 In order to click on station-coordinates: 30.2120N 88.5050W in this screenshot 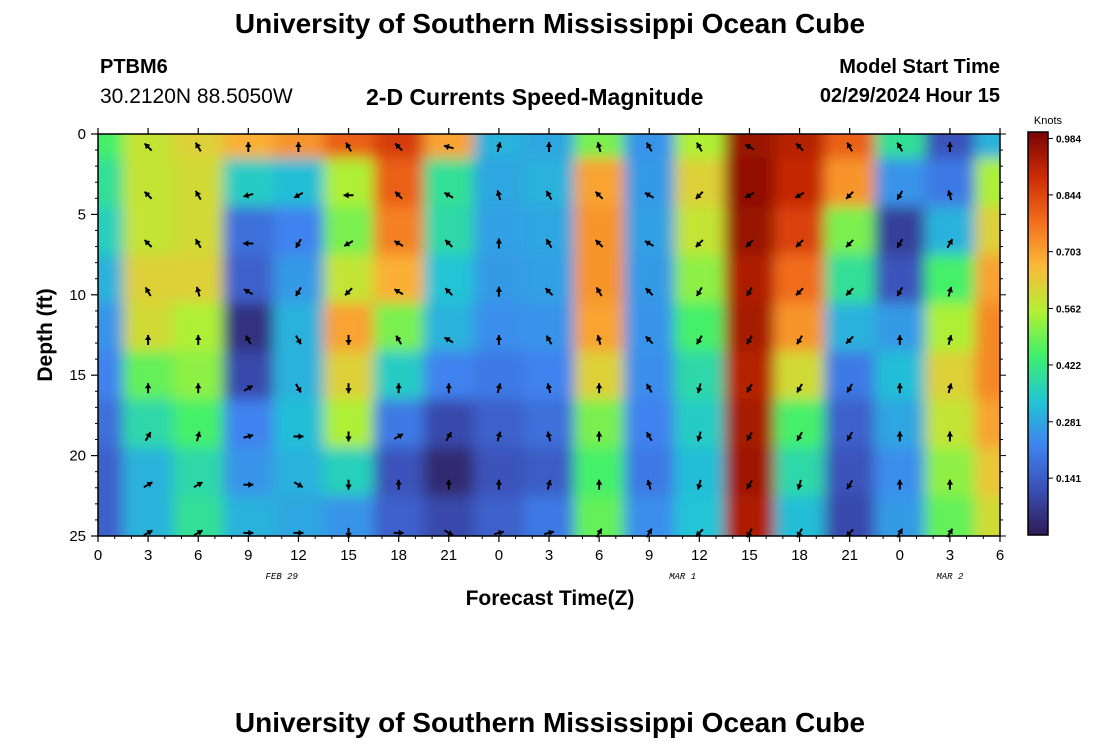, I will do `click(196, 96)`.